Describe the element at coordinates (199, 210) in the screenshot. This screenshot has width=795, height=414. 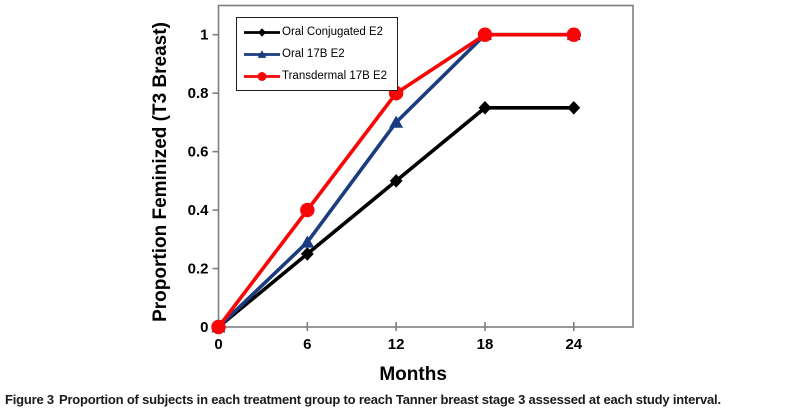
I see `y-tick-label: 0.4` at that location.